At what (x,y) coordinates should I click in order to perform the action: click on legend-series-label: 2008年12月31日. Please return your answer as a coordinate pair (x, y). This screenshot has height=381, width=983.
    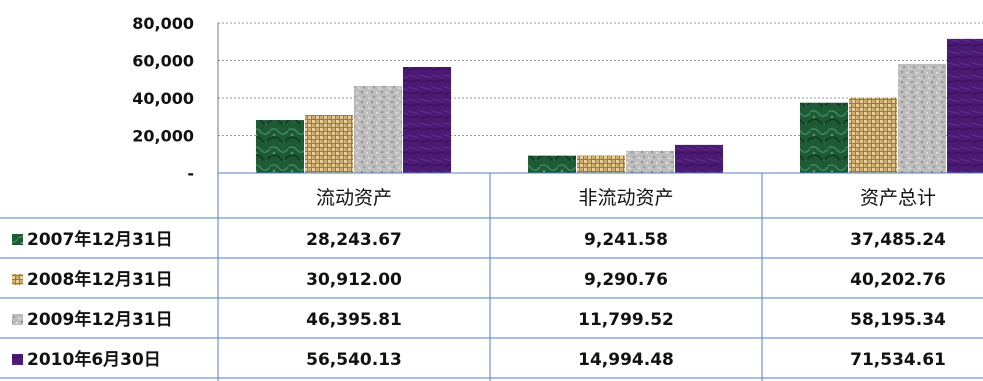
    Looking at the image, I should click on (100, 279).